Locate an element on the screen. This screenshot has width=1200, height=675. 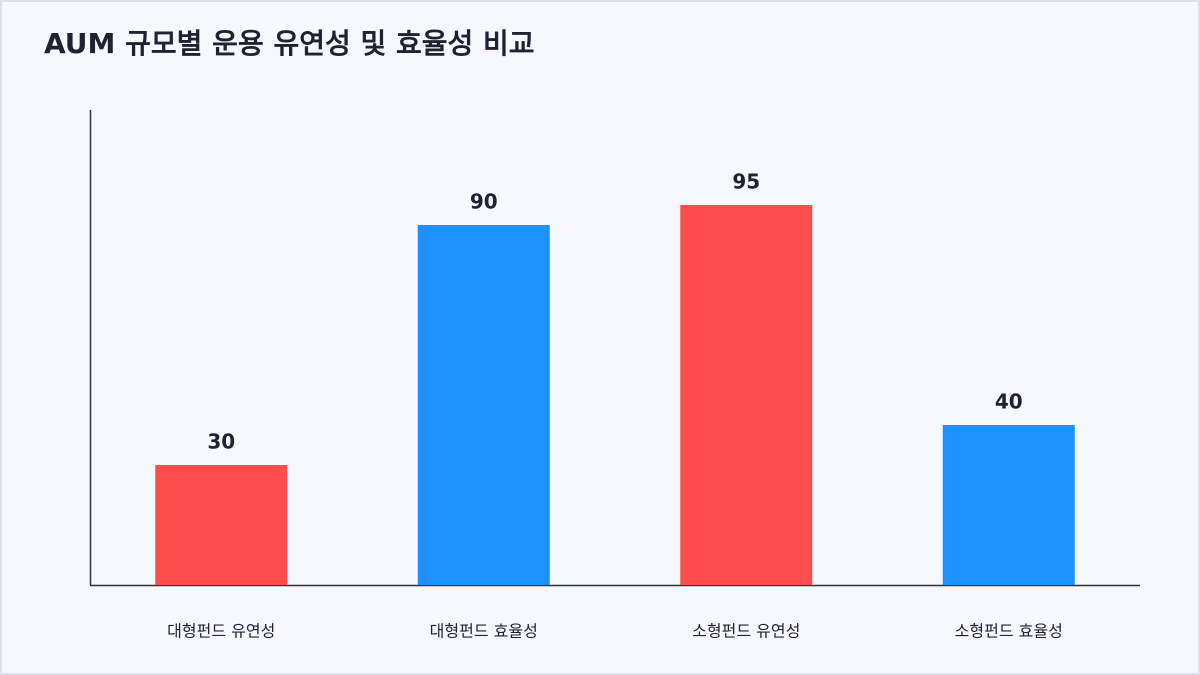
x-tick-label: 대형펀드 유연성 is located at coordinates (221, 631).